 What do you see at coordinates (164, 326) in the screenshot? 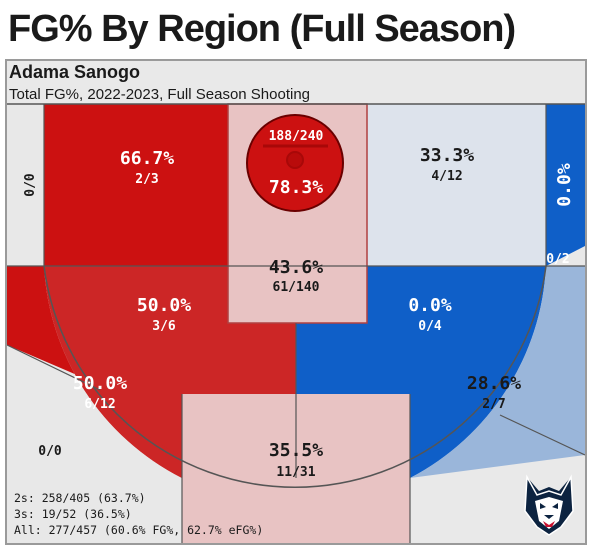
I see `label-left-elbow-cnt: 3/6` at bounding box center [164, 326].